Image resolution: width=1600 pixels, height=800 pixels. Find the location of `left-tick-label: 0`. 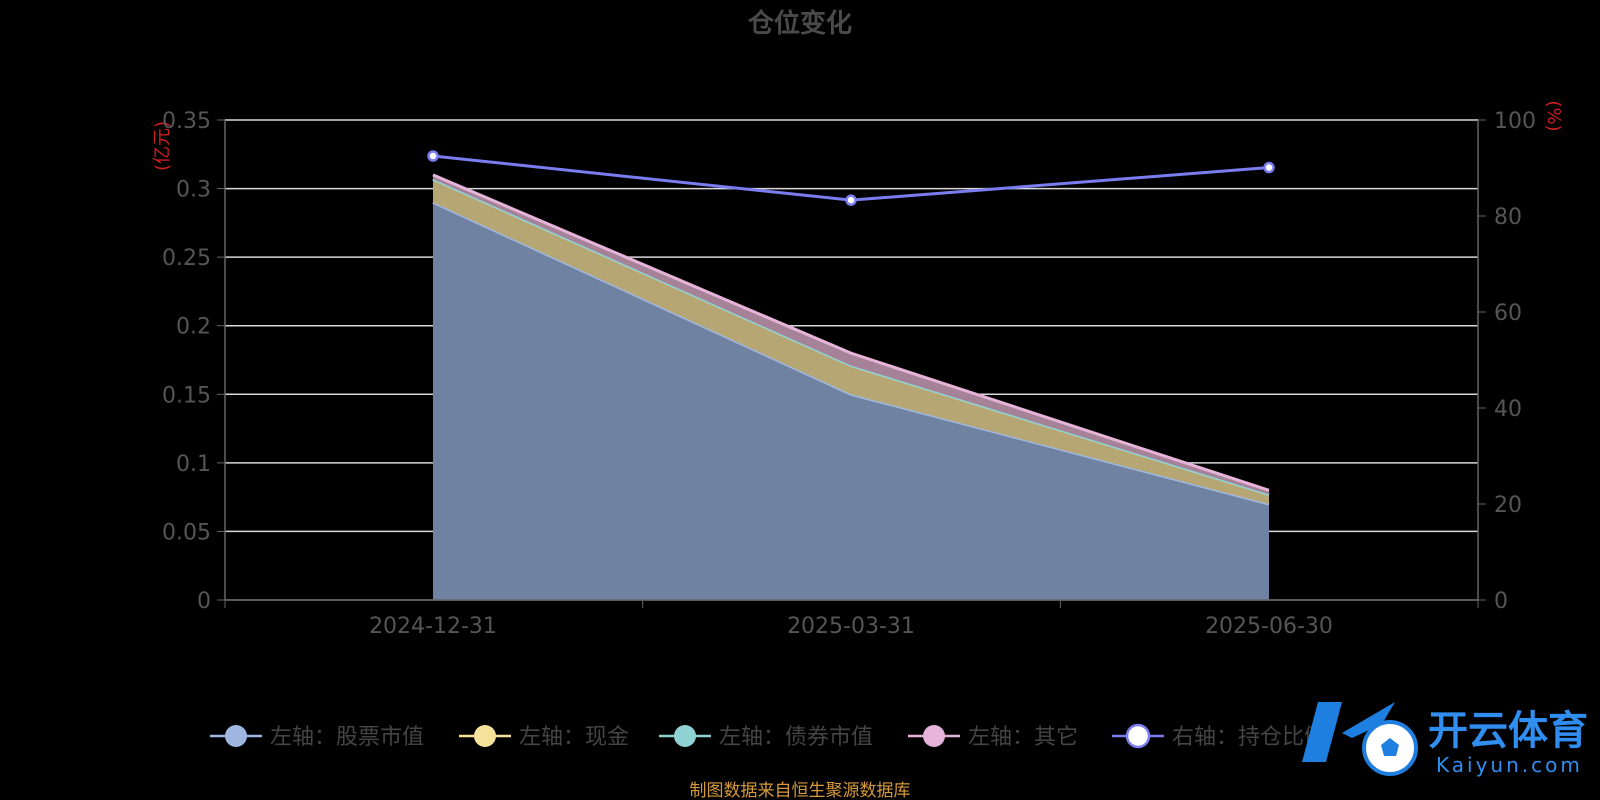

left-tick-label: 0 is located at coordinates (204, 601).